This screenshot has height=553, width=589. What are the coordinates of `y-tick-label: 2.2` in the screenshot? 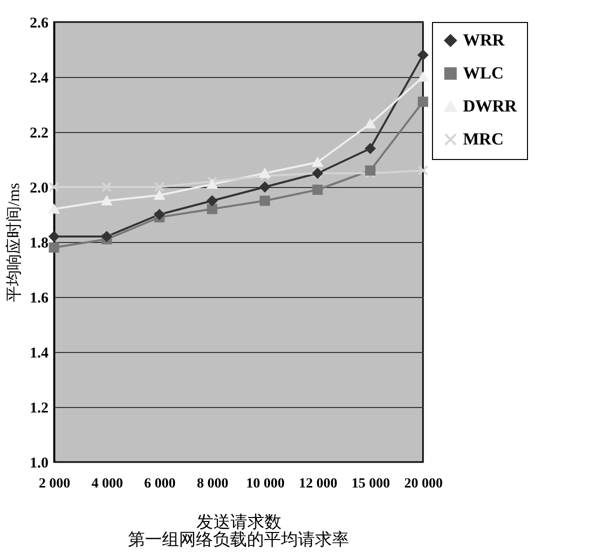 It's located at (39, 134).